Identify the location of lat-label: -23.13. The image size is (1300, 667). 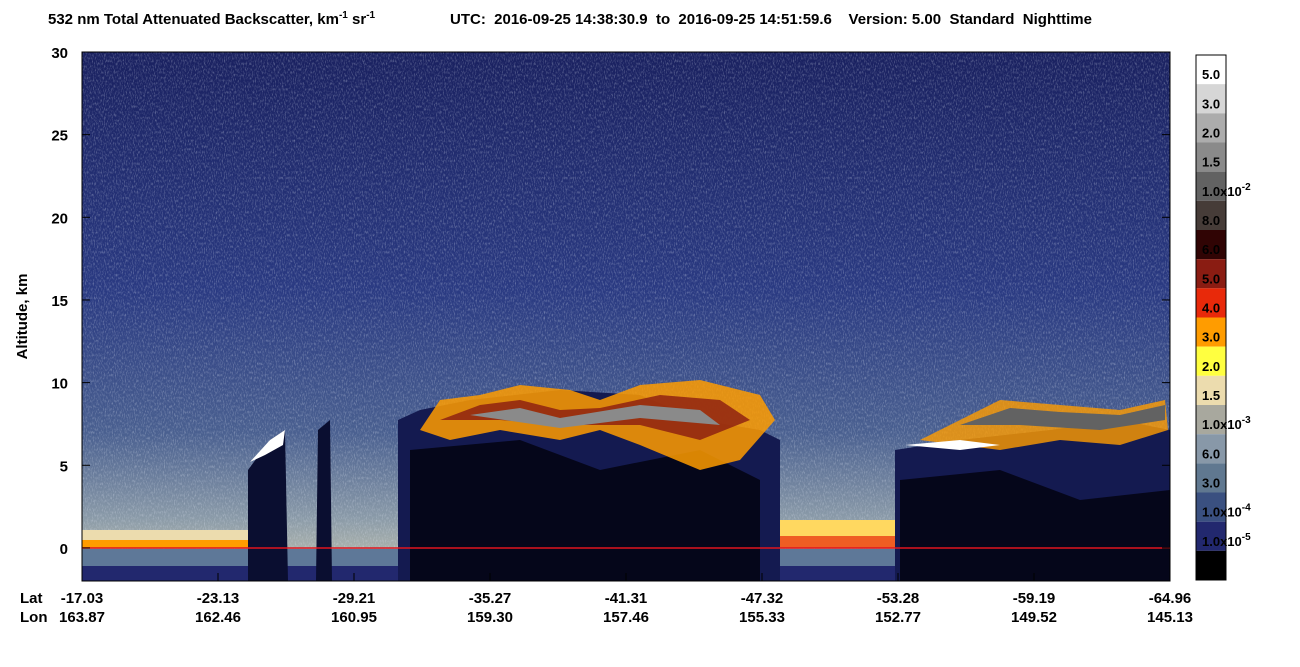
(218, 598).